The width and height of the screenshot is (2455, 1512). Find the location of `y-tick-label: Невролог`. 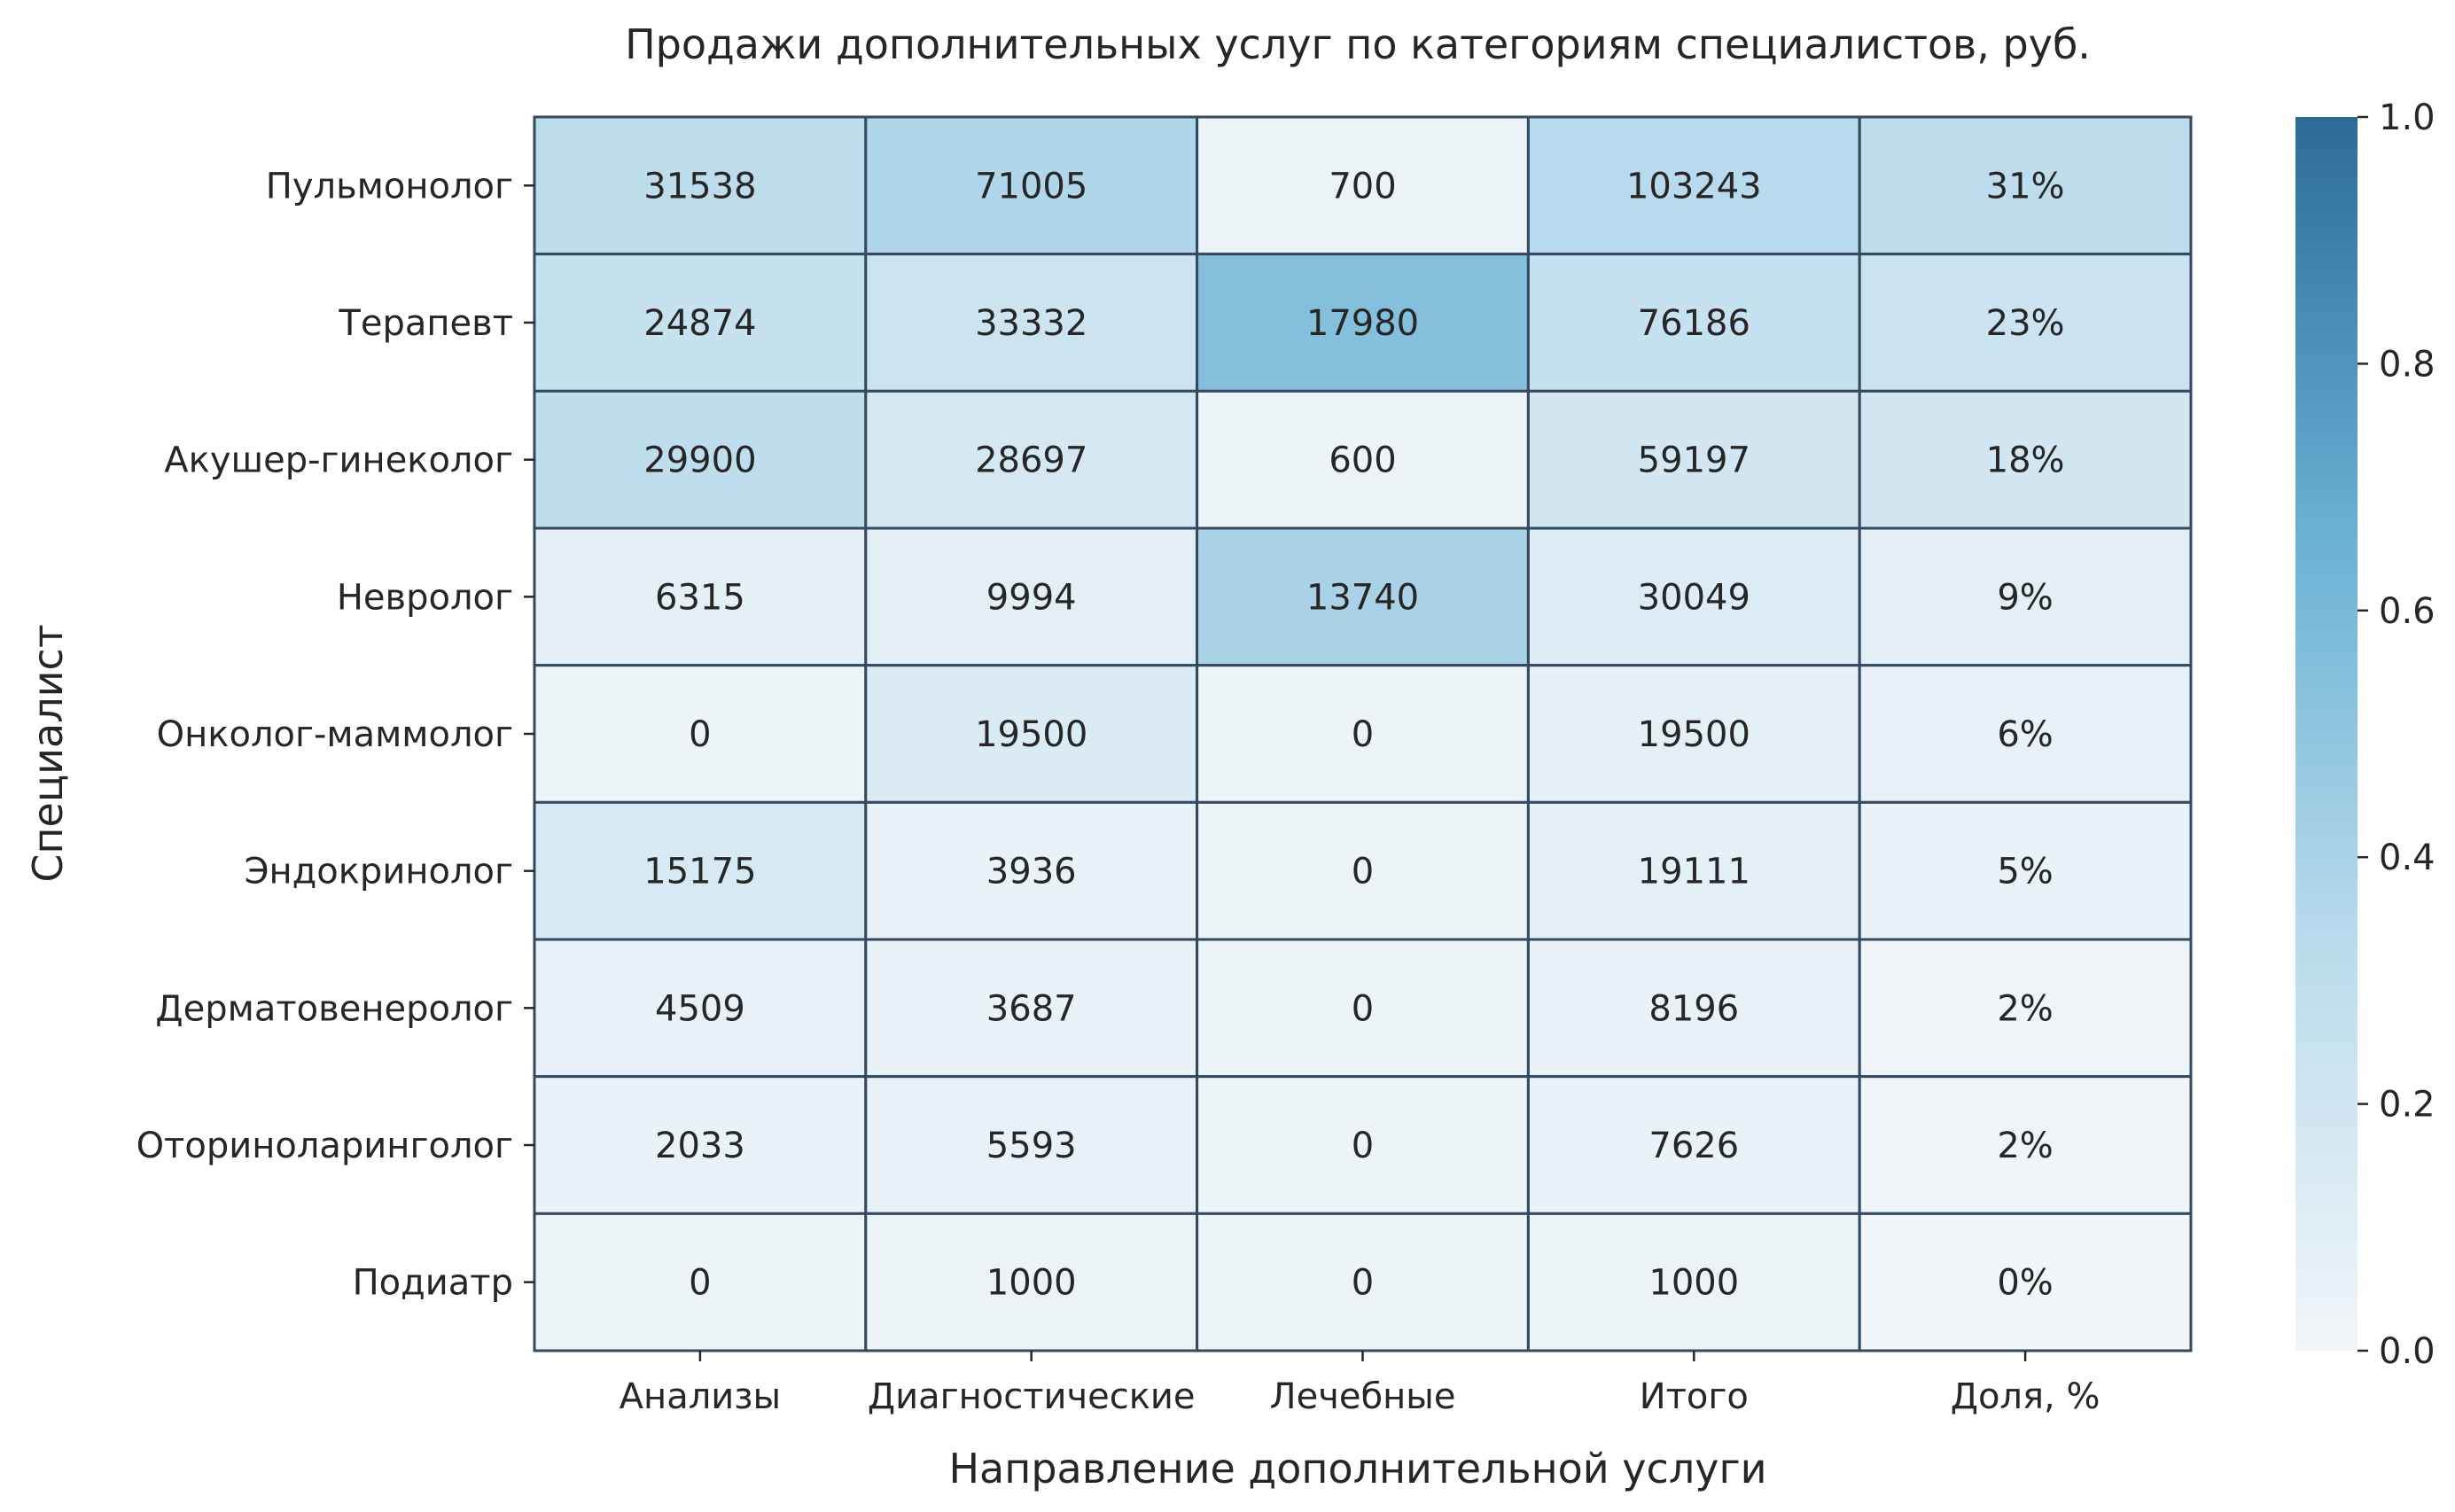

y-tick-label: Невролог is located at coordinates (425, 597).